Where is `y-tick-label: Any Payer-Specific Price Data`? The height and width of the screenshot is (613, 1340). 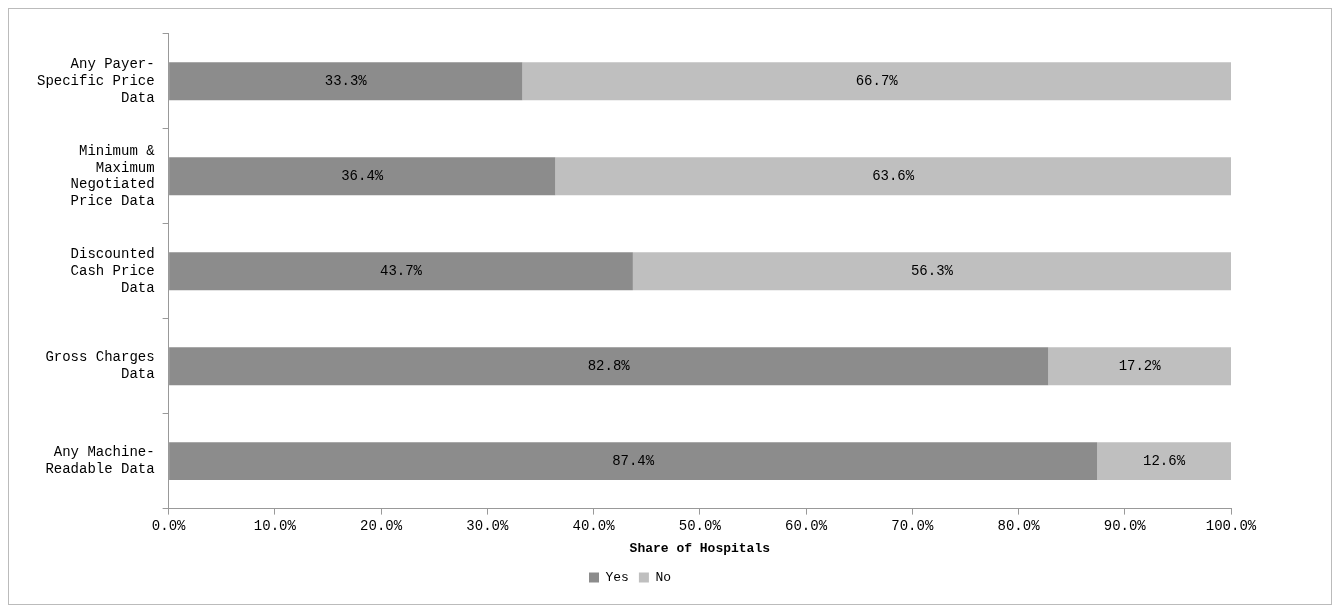 y-tick-label: Any Payer-Specific Price Data is located at coordinates (95, 81).